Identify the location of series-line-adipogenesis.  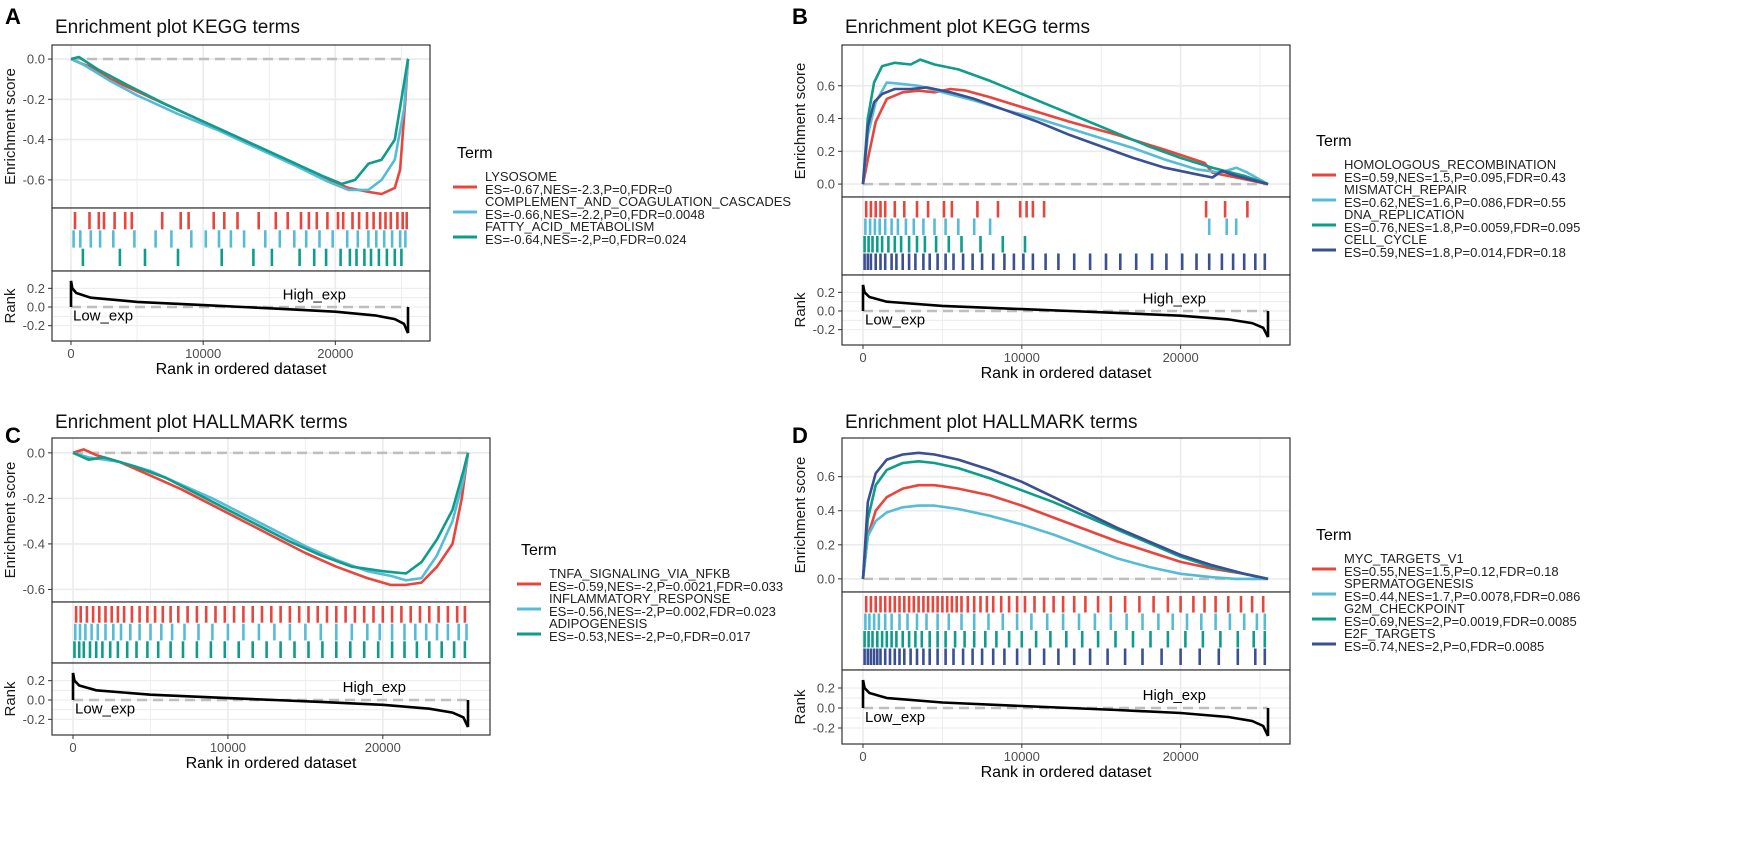
(271, 513).